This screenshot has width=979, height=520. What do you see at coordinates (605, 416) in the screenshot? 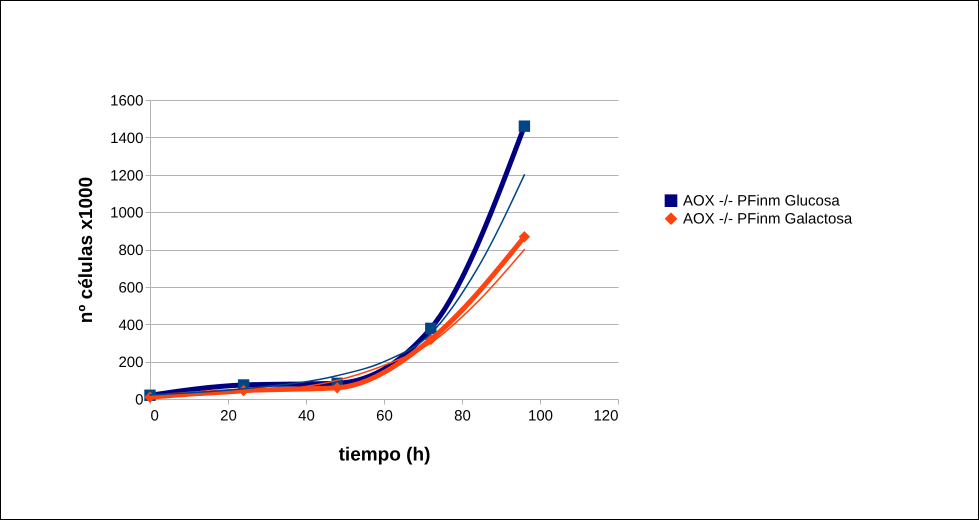
I see `x-tick-label: 120` at bounding box center [605, 416].